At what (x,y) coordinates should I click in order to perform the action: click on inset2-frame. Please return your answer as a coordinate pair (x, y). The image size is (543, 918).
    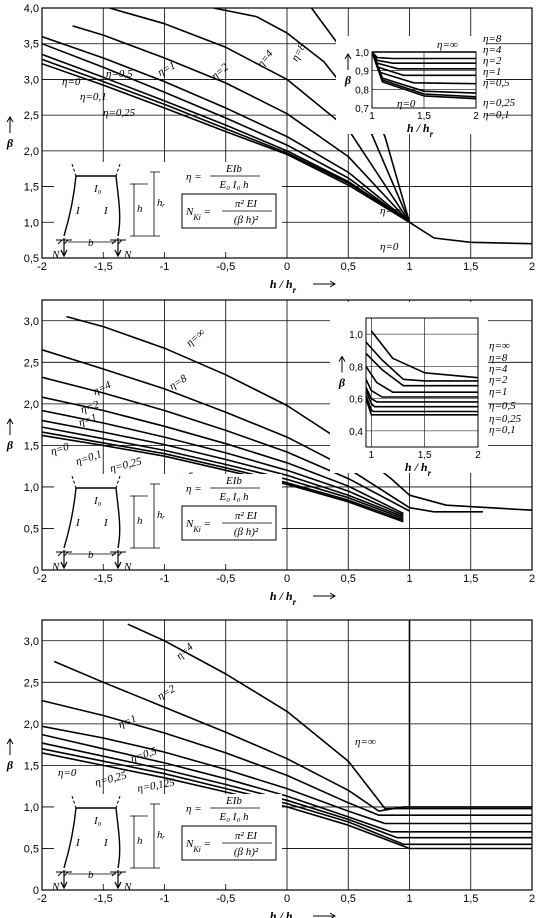
    Looking at the image, I should click on (422, 382).